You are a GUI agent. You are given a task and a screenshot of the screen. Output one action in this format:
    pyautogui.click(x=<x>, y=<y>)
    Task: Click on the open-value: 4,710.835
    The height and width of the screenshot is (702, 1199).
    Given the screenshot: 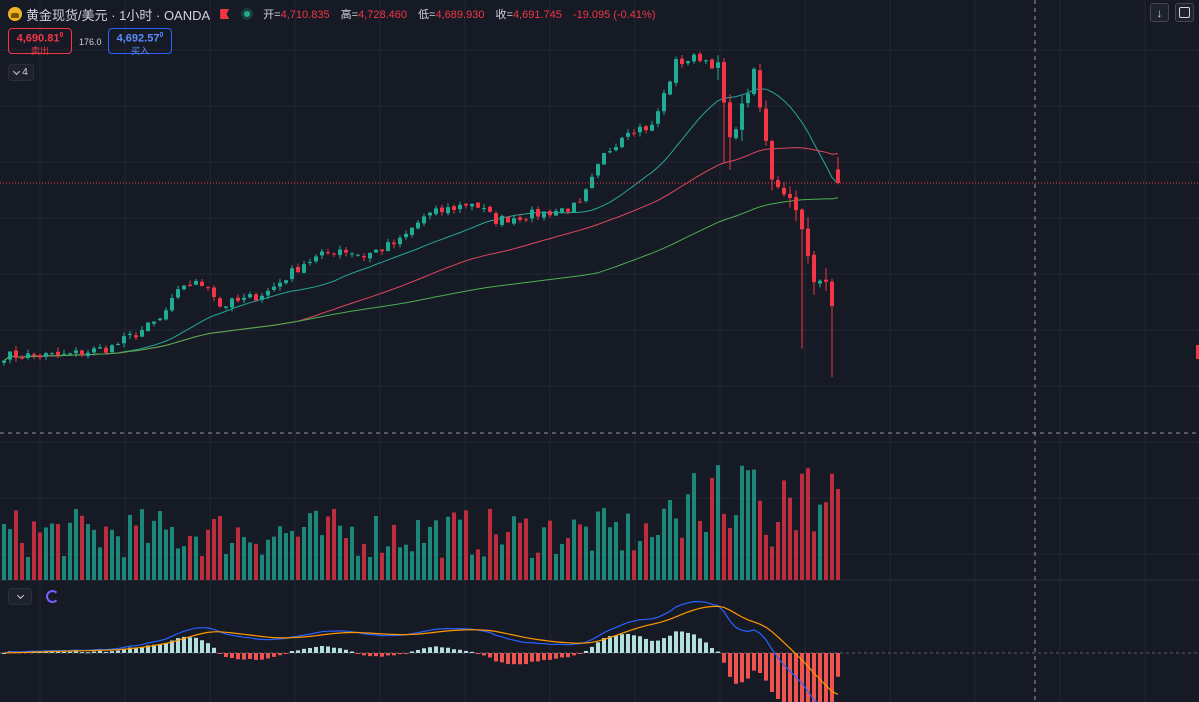 What is the action you would take?
    pyautogui.click(x=305, y=15)
    